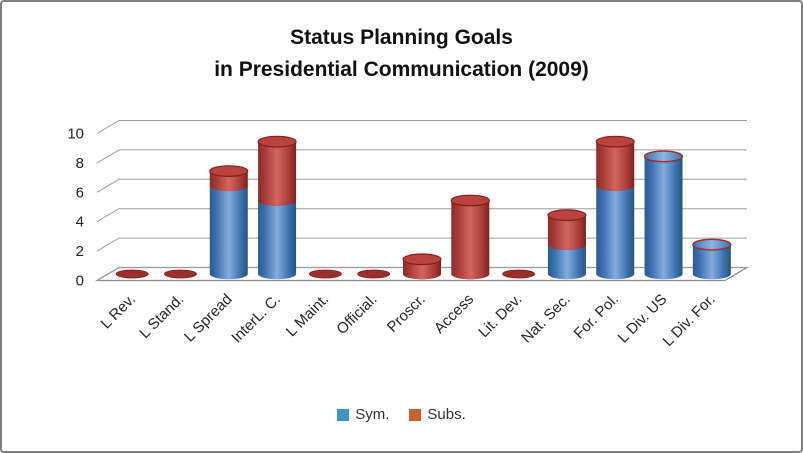  Describe the element at coordinates (401, 37) in the screenshot. I see `chart-title-line-1: Status Planning Goals` at that location.